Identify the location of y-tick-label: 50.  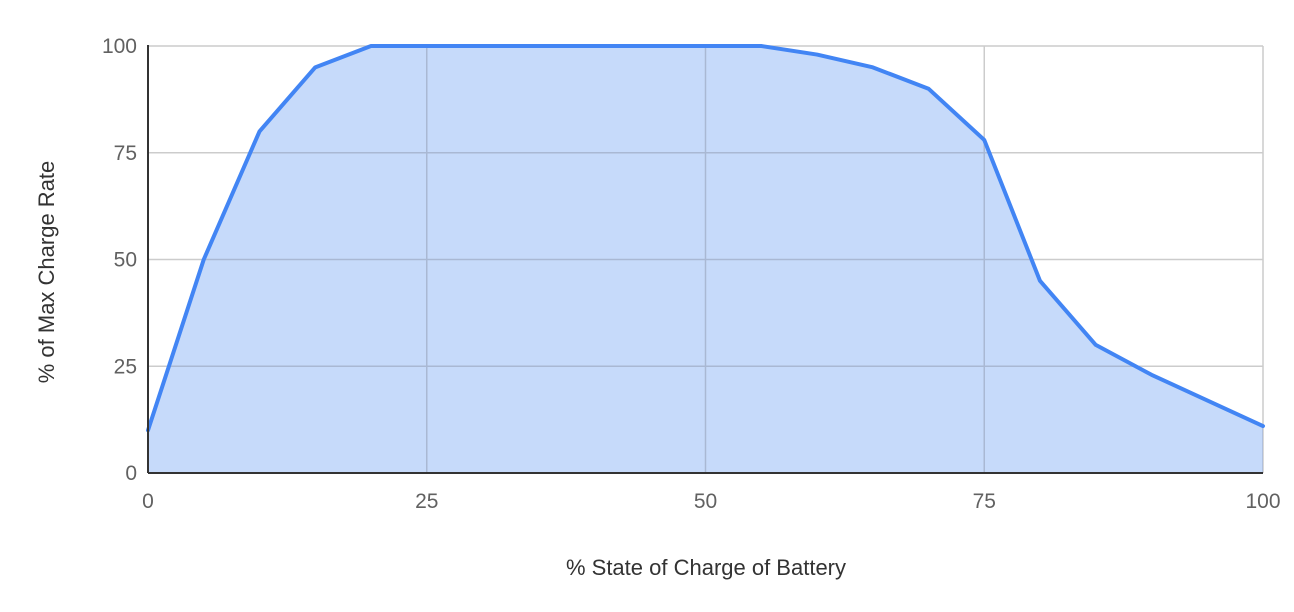
(125, 260).